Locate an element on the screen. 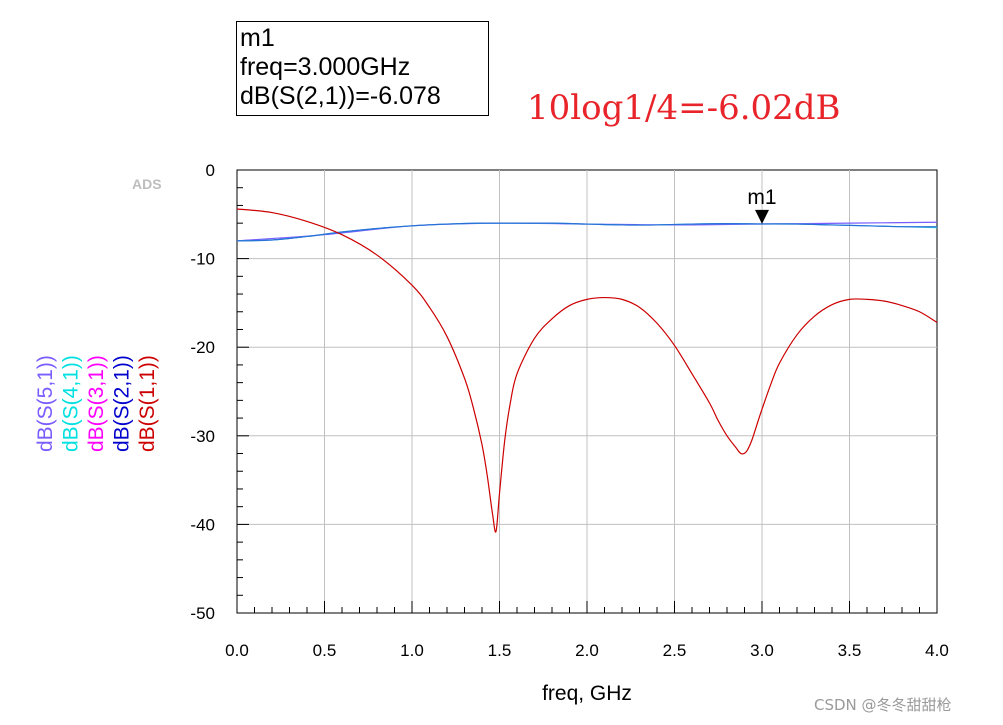 This screenshot has width=1003, height=725. legend-entry: dB(S(3,1)) is located at coordinates (96, 403).